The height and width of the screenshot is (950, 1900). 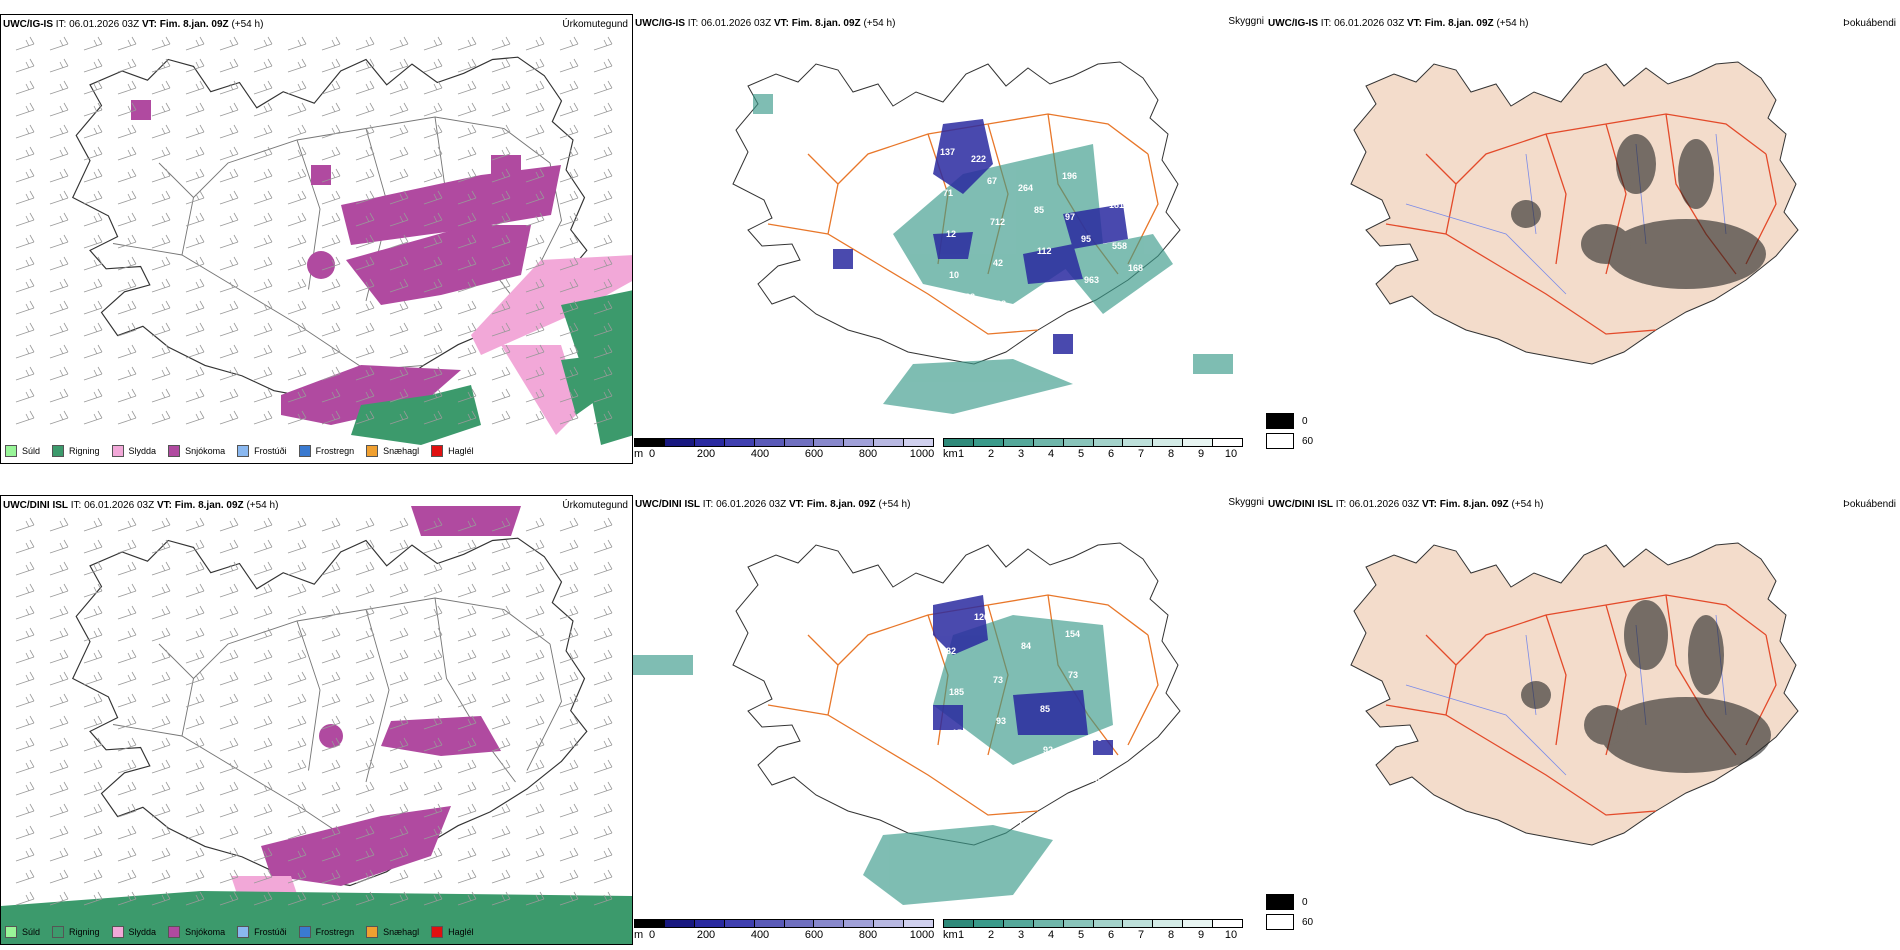 I want to click on colorbar-tick: 5, so click(x=1081, y=454).